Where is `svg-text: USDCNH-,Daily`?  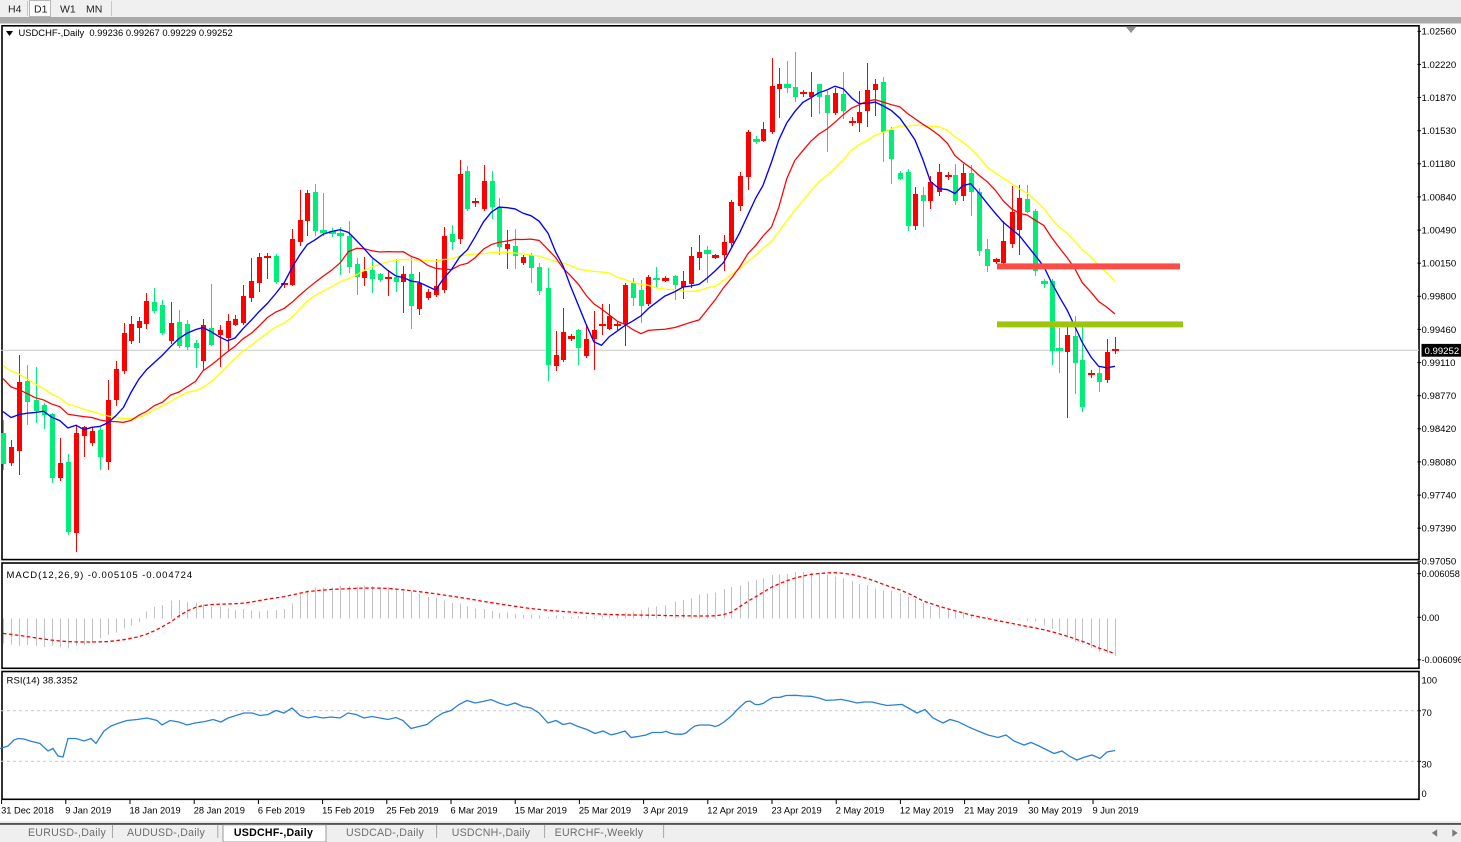 svg-text: USDCNH-,Daily is located at coordinates (491, 833).